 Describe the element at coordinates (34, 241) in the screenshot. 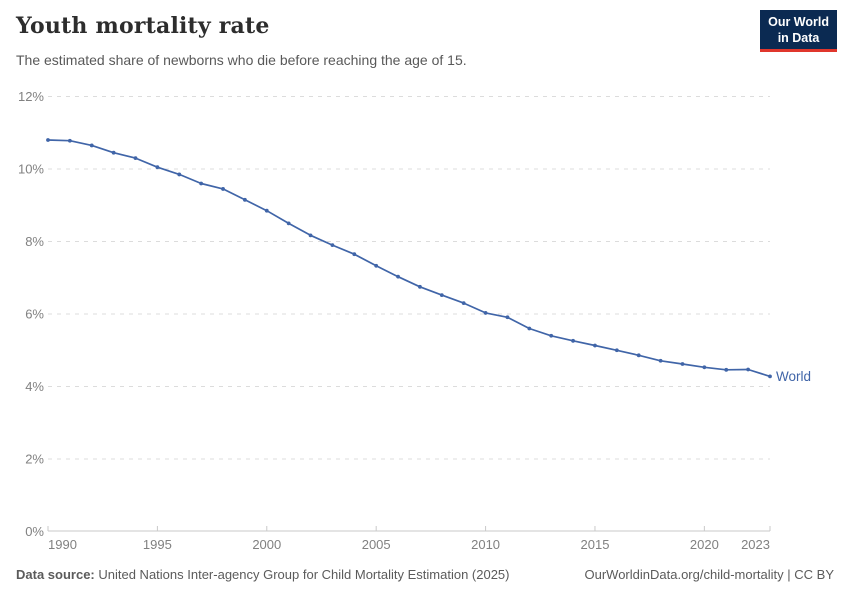

I see `y-tick-label: 8%` at that location.